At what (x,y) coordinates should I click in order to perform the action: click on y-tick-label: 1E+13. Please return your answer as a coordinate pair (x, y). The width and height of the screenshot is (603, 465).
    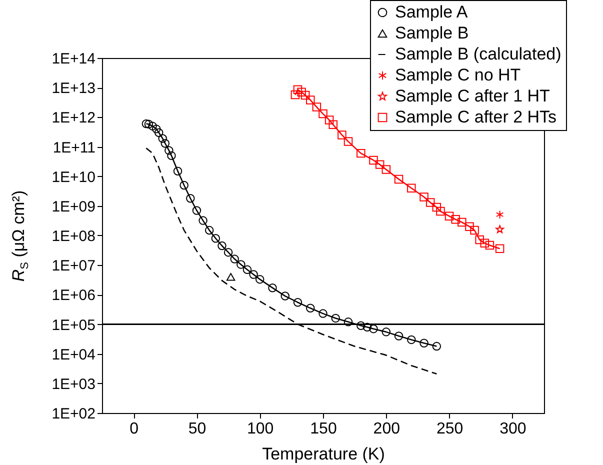
    Looking at the image, I should click on (74, 89).